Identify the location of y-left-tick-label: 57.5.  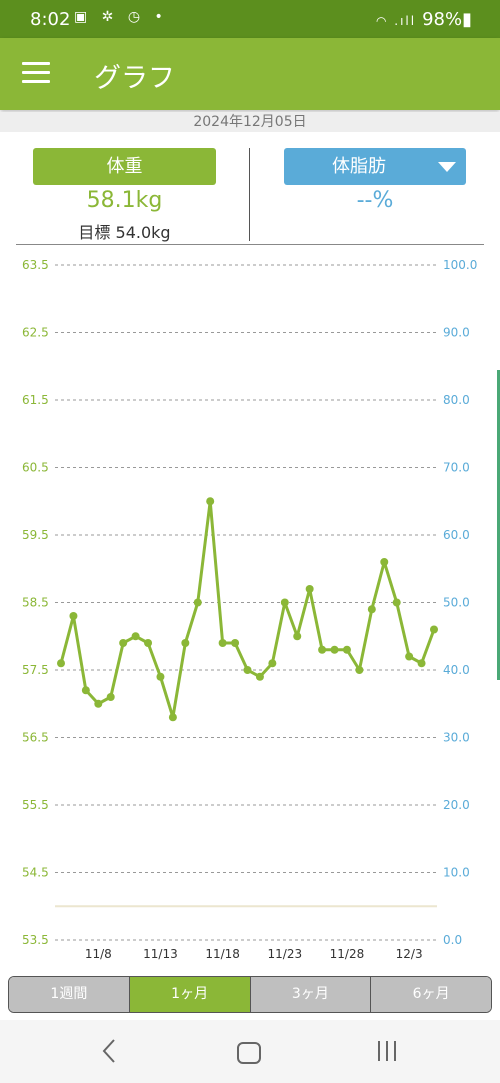
(35, 670).